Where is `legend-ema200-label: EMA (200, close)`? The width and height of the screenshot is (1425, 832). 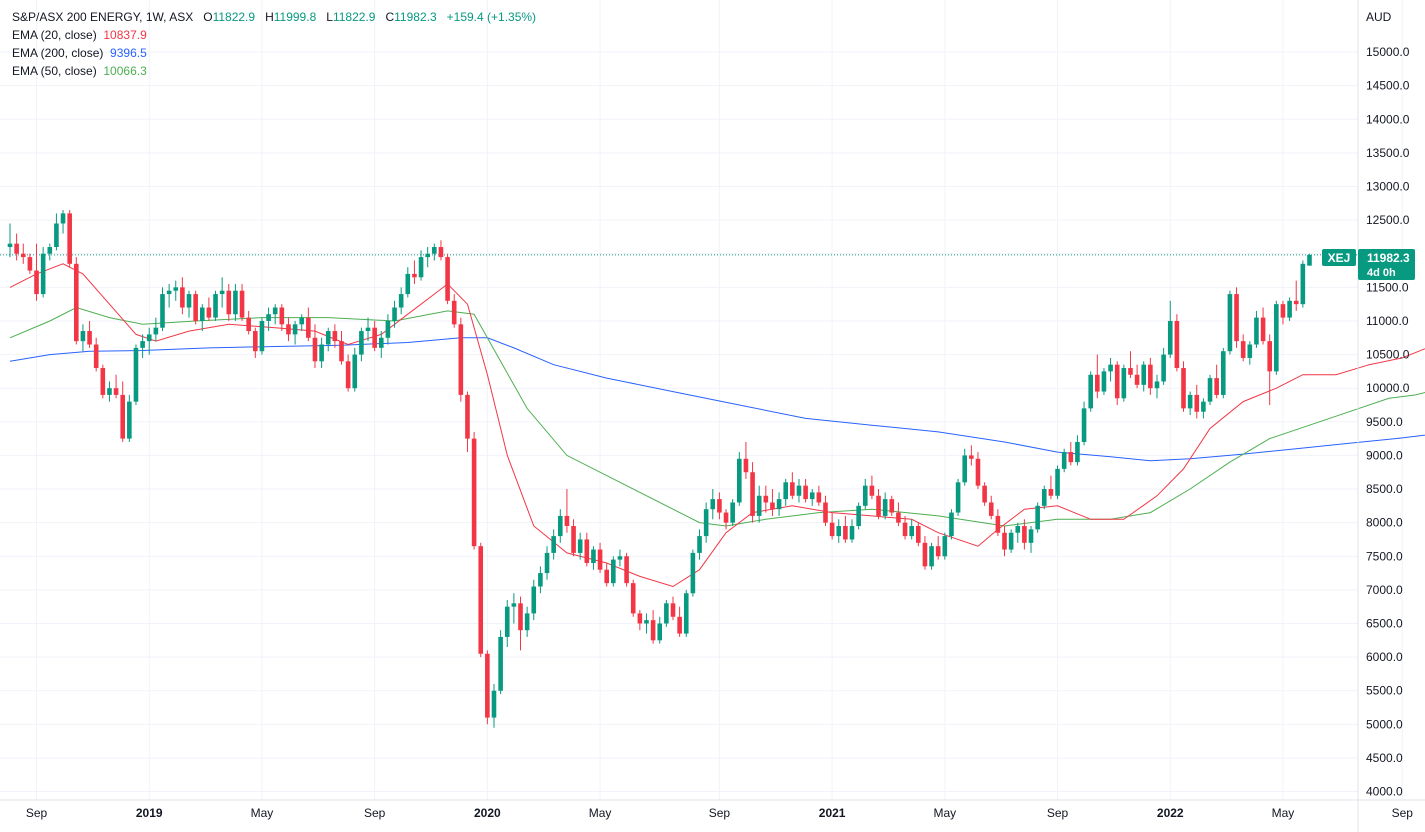
legend-ema200-label: EMA (200, close) is located at coordinates (58, 53).